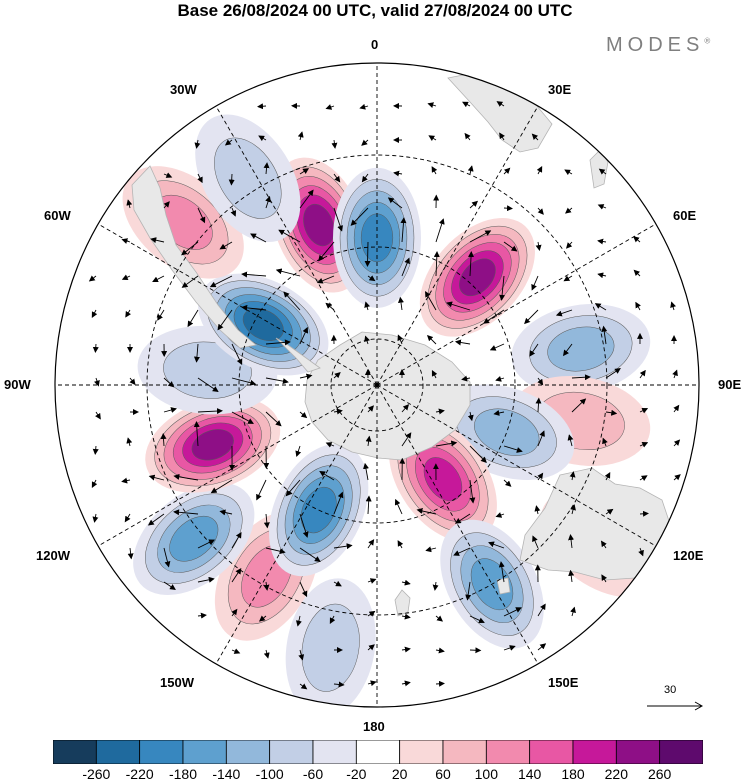 The height and width of the screenshot is (783, 750). Describe the element at coordinates (375, 44) in the screenshot. I see `lon-label-0: 0` at that location.